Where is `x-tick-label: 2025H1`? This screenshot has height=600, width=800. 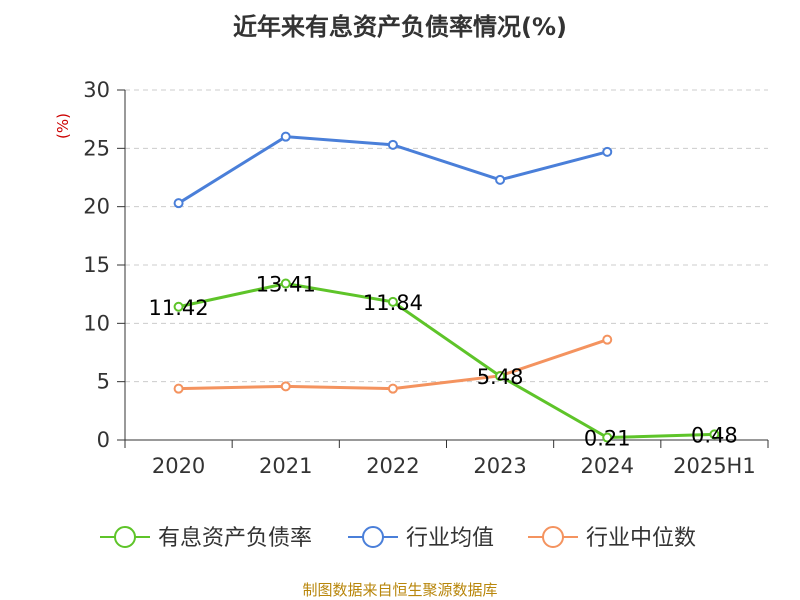
x-tick-label: 2025H1 is located at coordinates (714, 466).